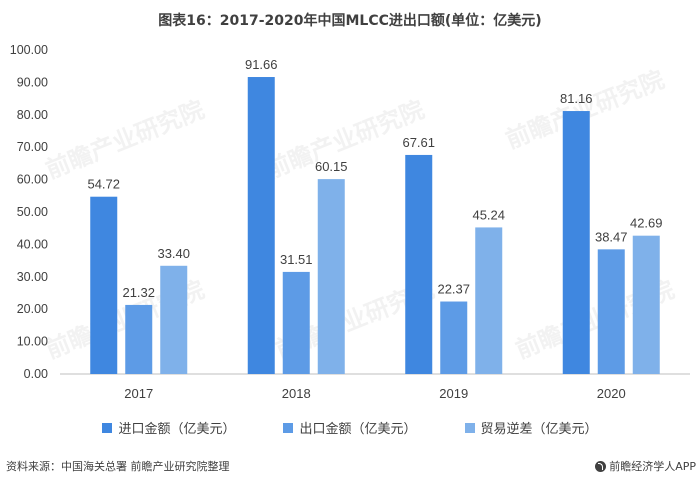 The width and height of the screenshot is (700, 481). What do you see at coordinates (646, 223) in the screenshot?
I see `data-label: 42.69` at bounding box center [646, 223].